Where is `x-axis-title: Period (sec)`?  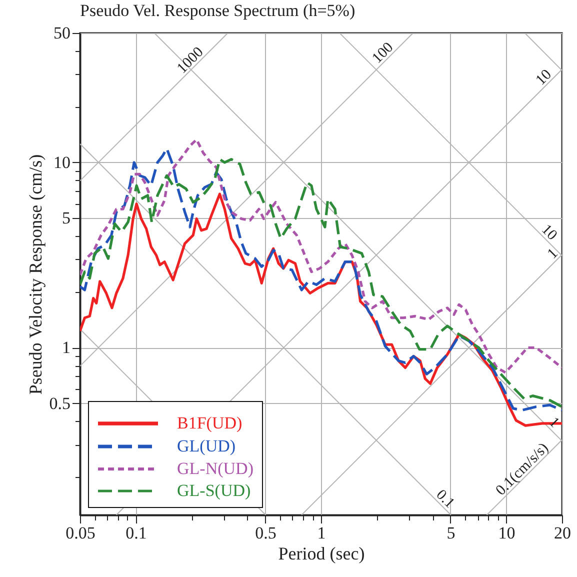 x-axis-title: Period (sec) is located at coordinates (321, 554).